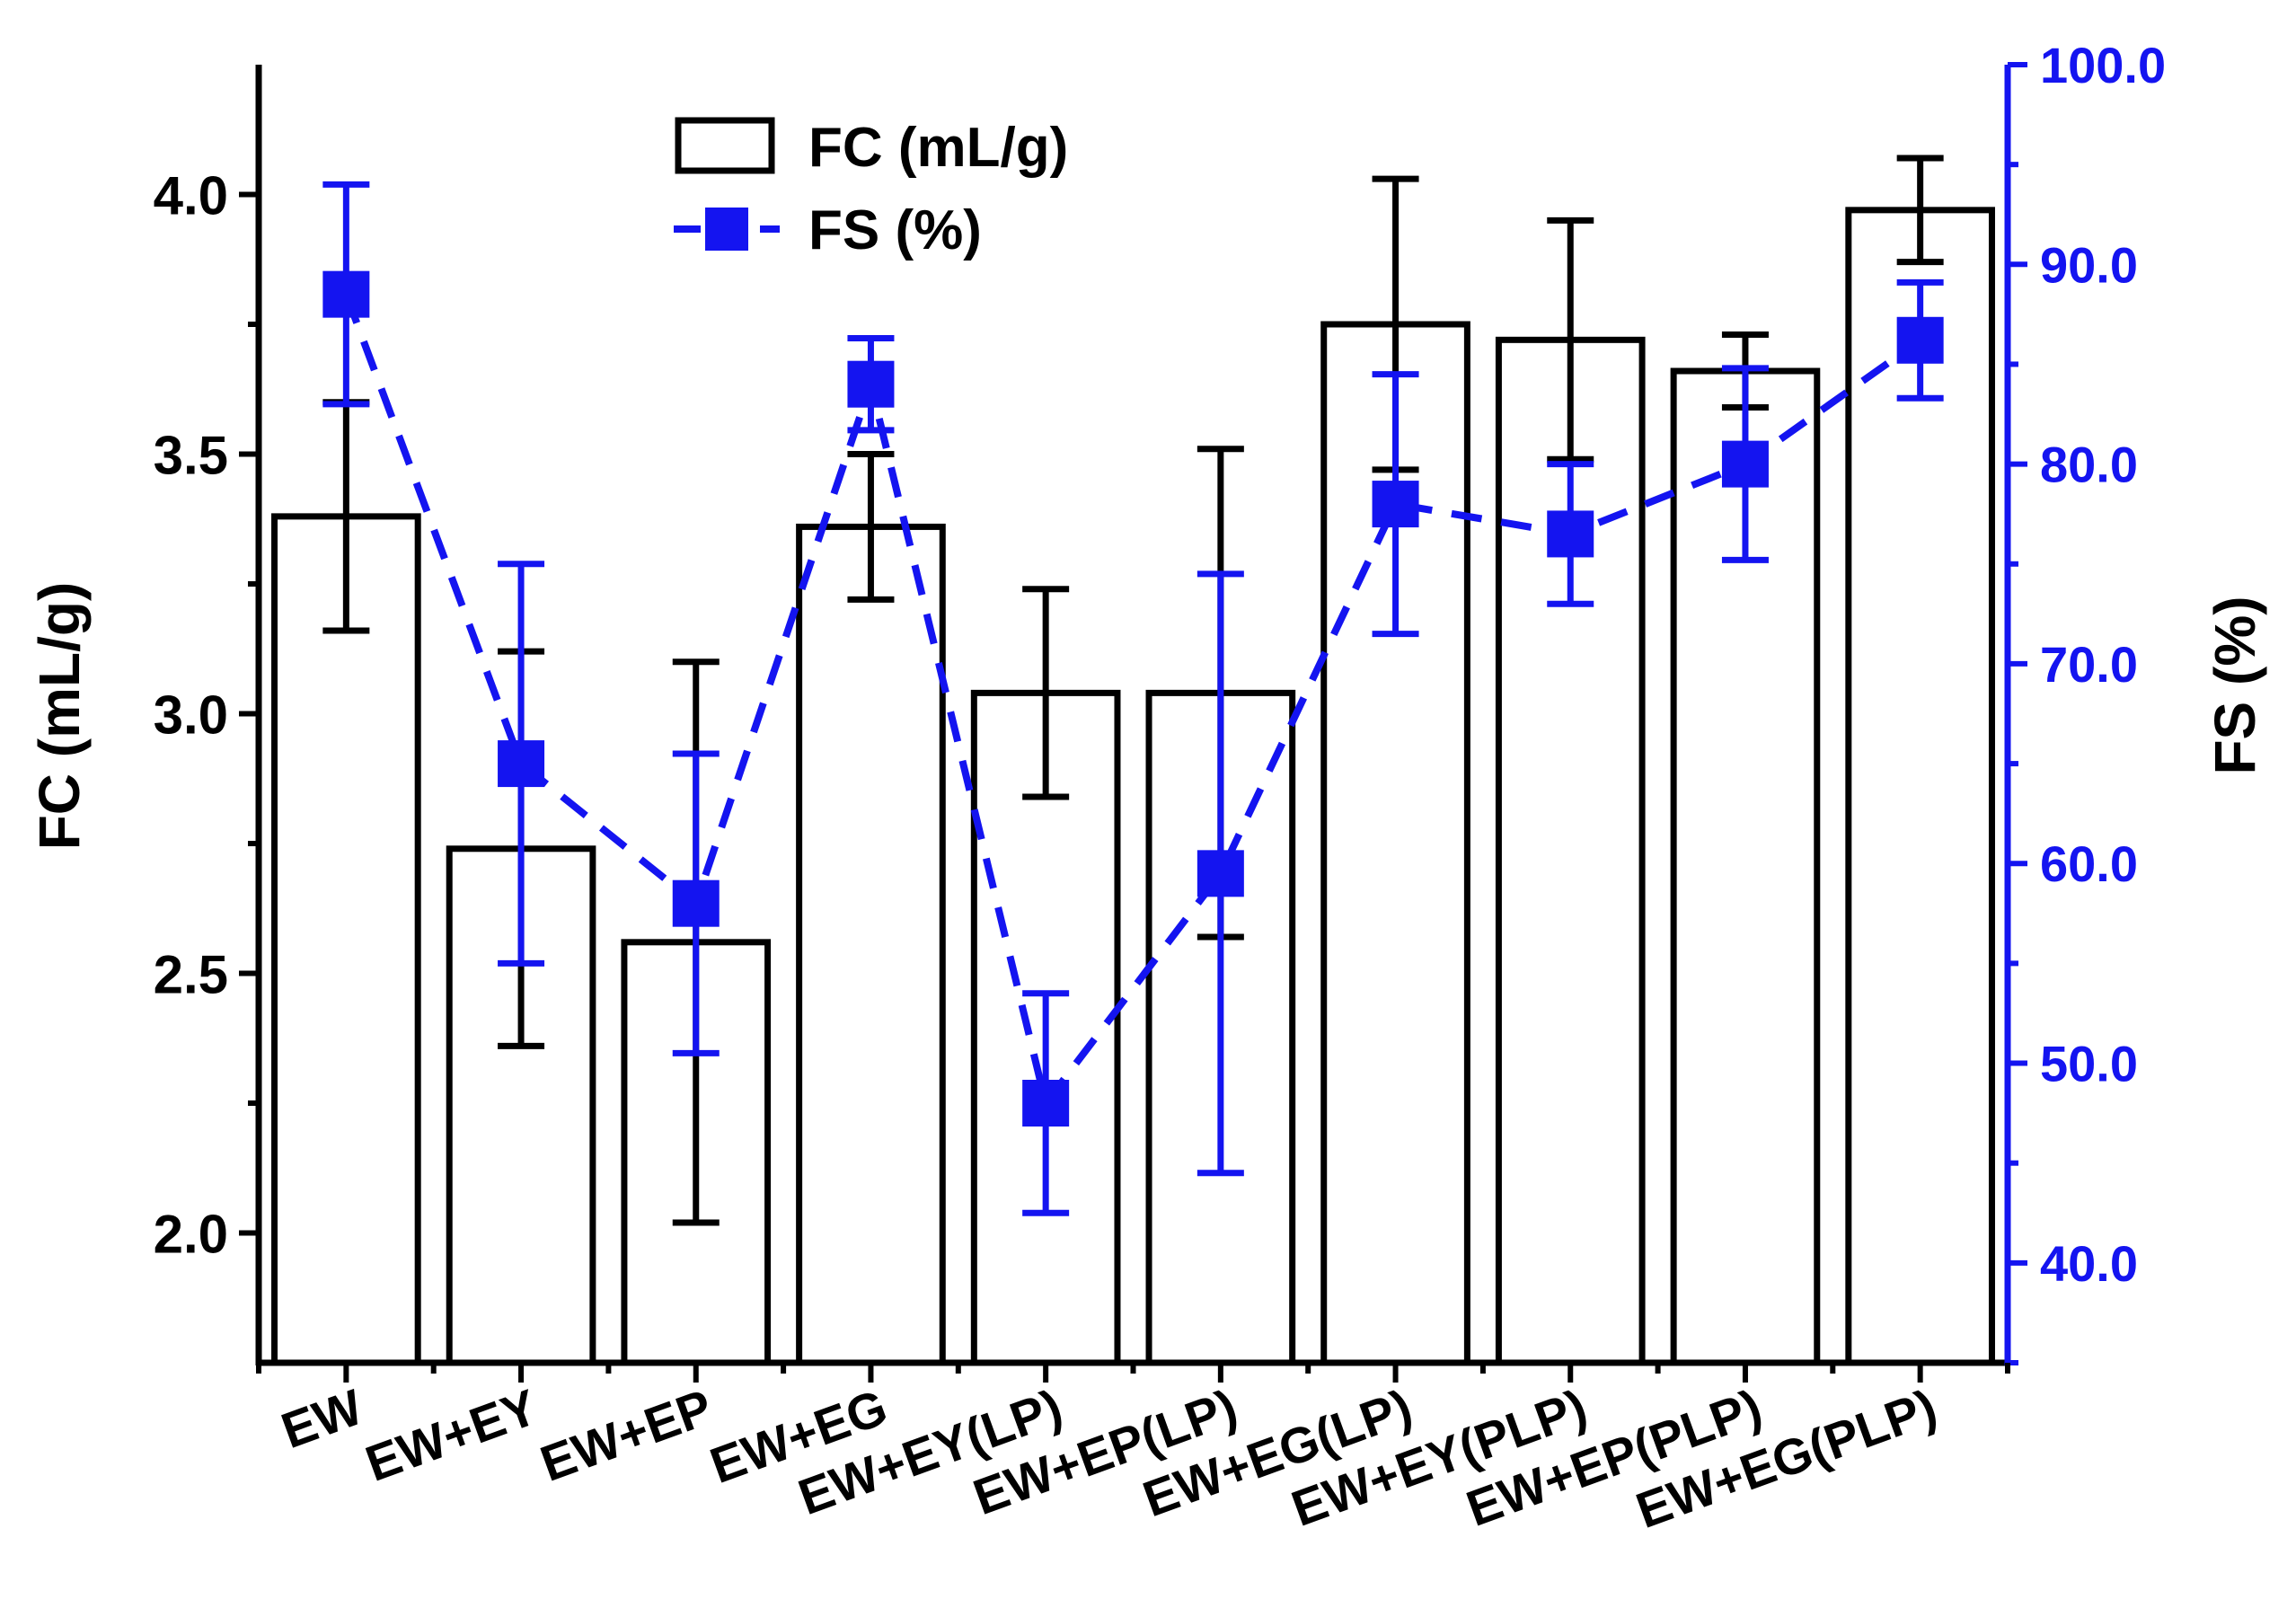 This screenshot has width=2296, height=1617. I want to click on legend-fc-label: FC (mL/g), so click(938, 148).